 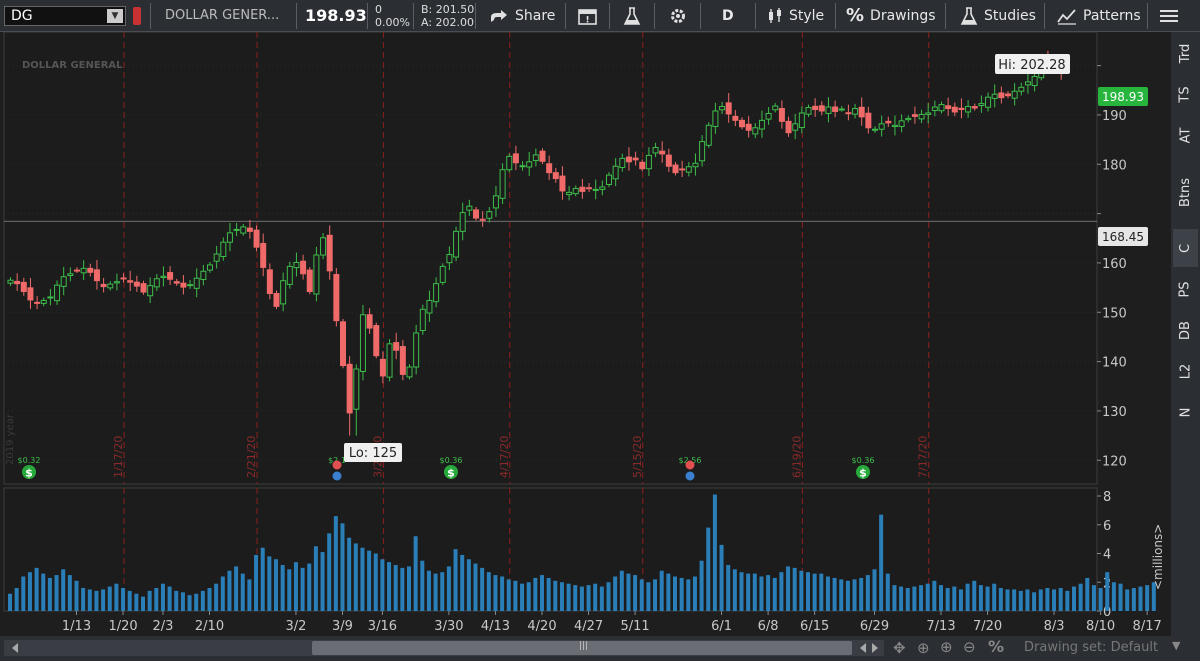 I want to click on scrollbar-thumb: |||, so click(x=582, y=648).